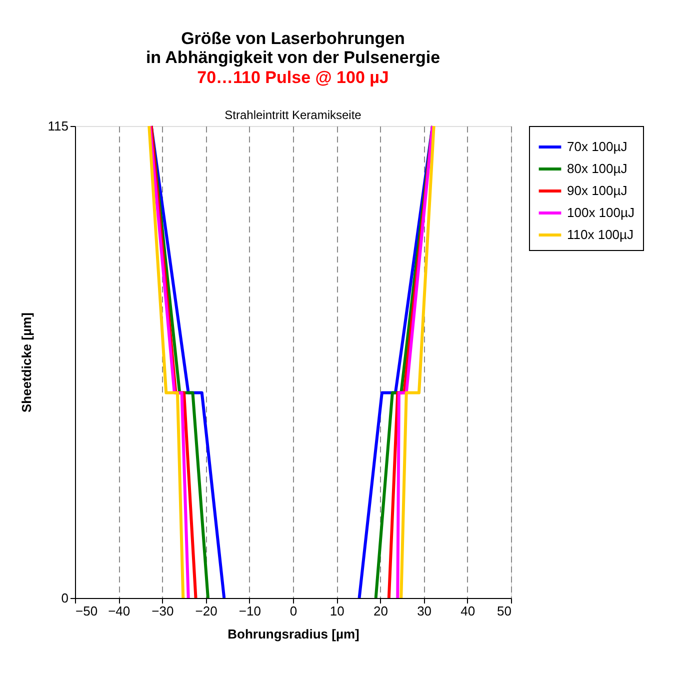 The image size is (697, 693). I want to click on x-tick-label: 50, so click(504, 611).